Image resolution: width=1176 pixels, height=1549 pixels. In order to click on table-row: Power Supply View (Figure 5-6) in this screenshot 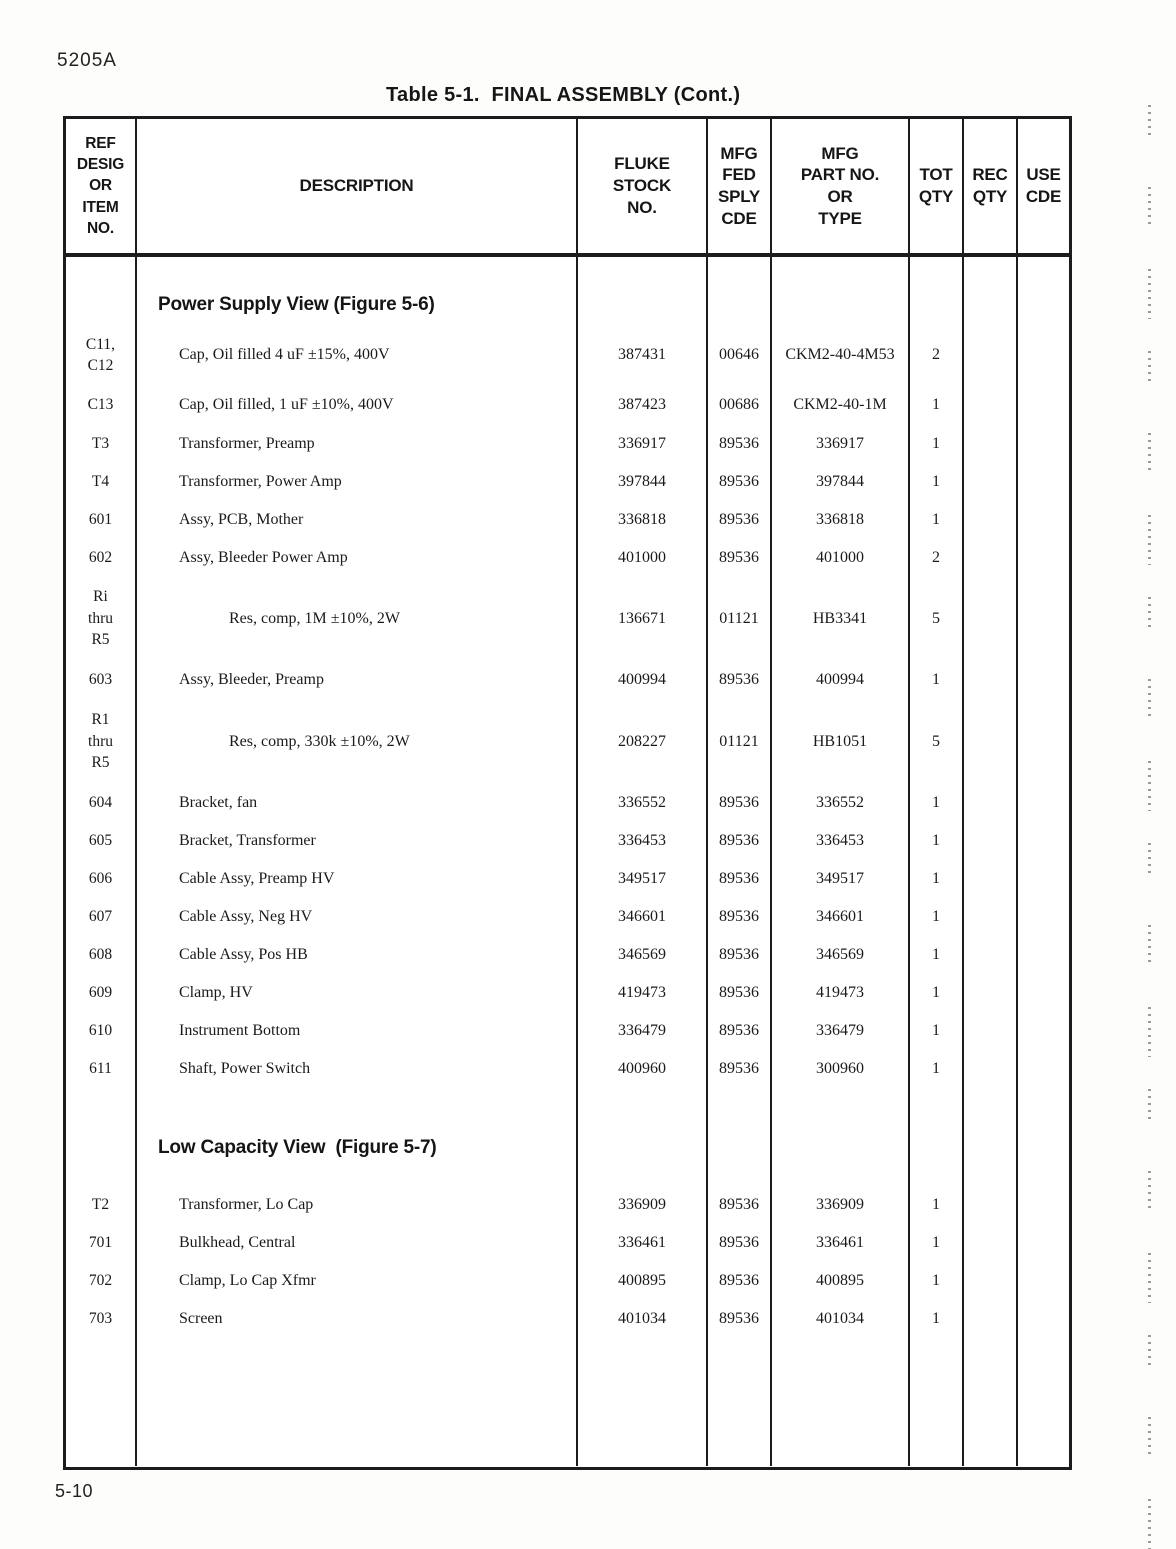, I will do `click(567, 305)`.